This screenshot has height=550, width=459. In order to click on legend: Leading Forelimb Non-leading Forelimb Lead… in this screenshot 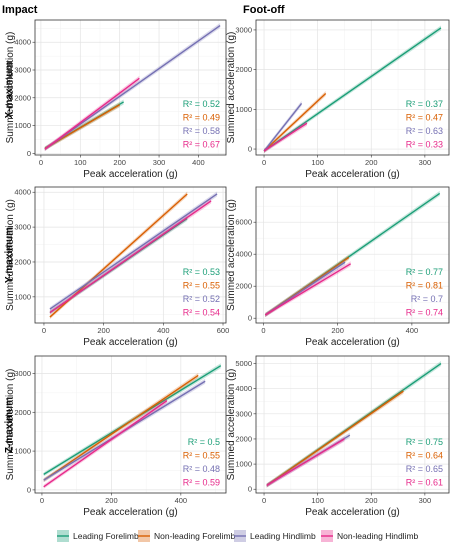, I will do `click(238, 536)`.